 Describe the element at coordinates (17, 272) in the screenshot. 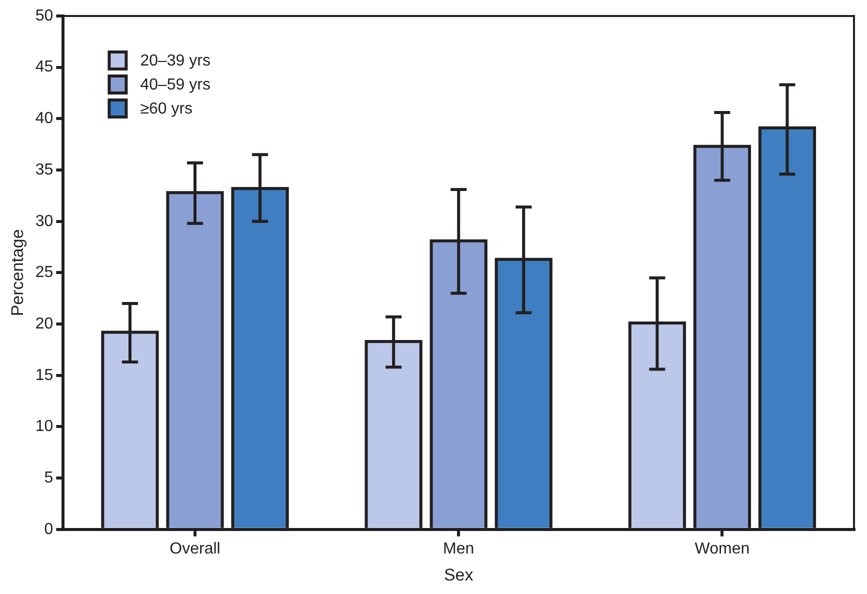

I see `y-axis-title: Percentage` at that location.